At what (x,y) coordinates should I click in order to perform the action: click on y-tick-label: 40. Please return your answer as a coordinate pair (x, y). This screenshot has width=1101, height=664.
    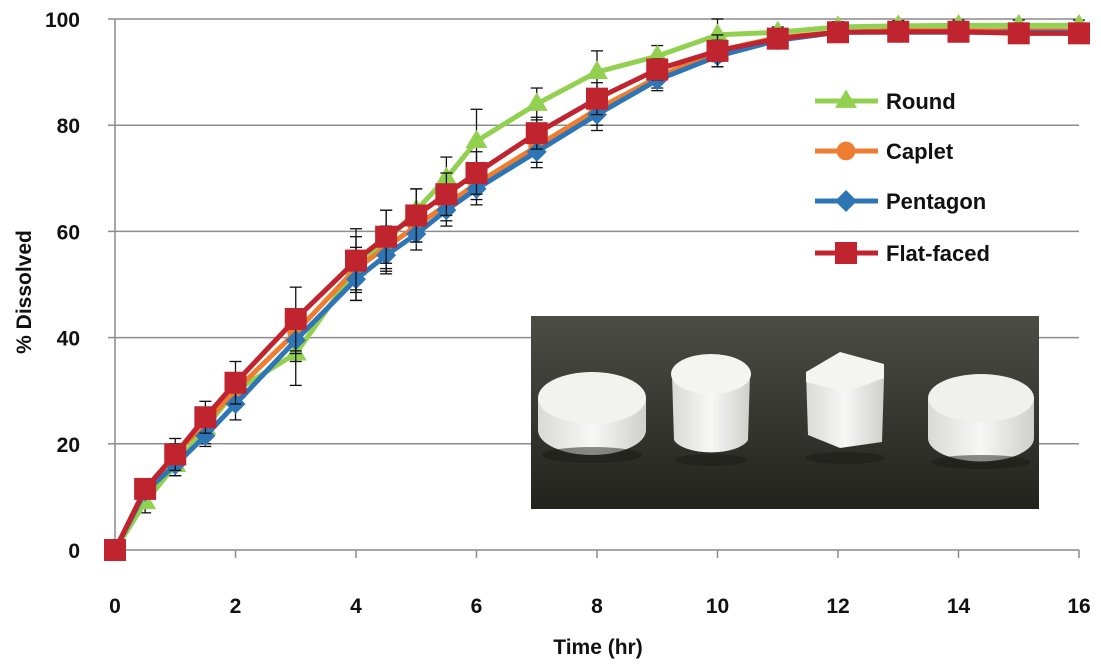
    Looking at the image, I should click on (68, 339).